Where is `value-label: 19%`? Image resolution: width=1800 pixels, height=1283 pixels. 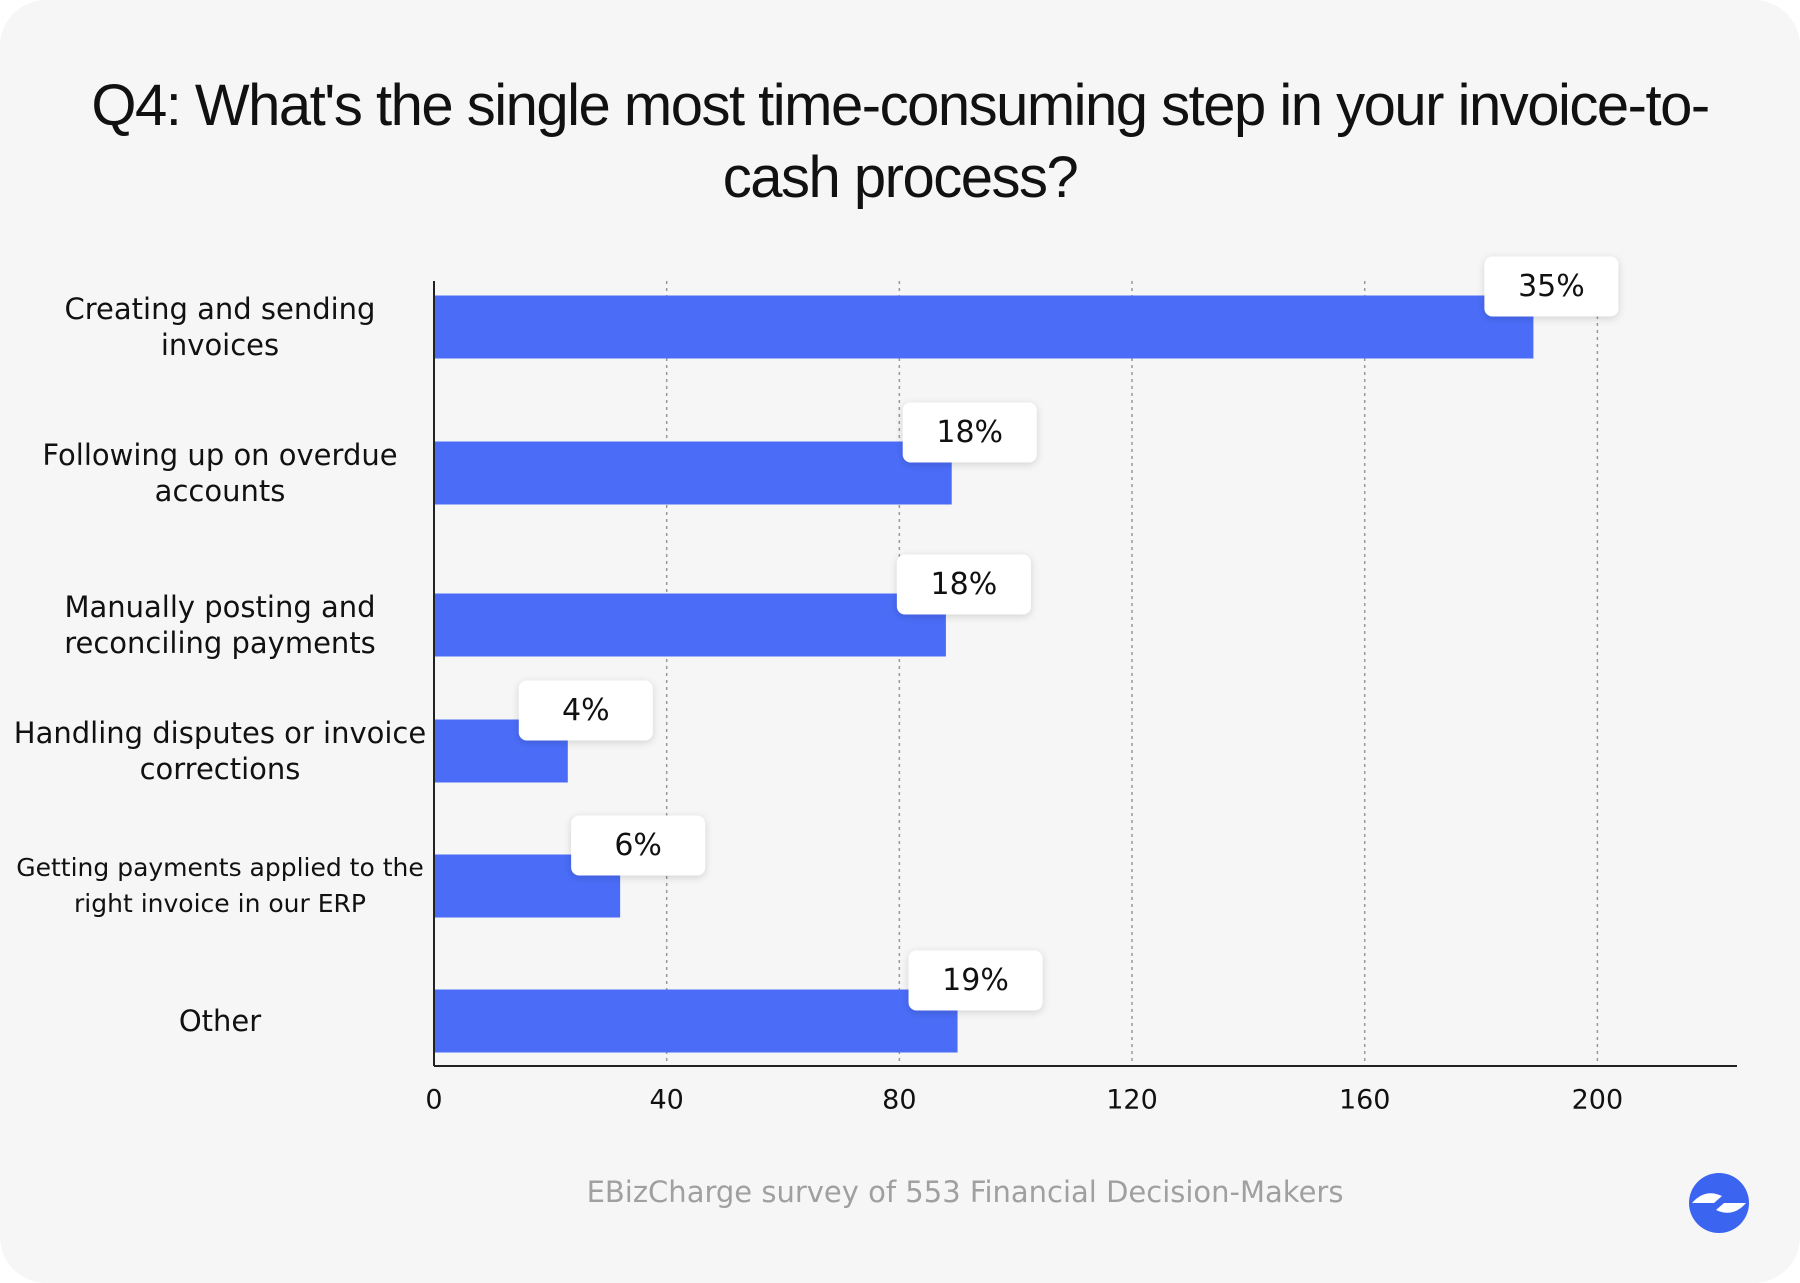 value-label: 19% is located at coordinates (975, 980).